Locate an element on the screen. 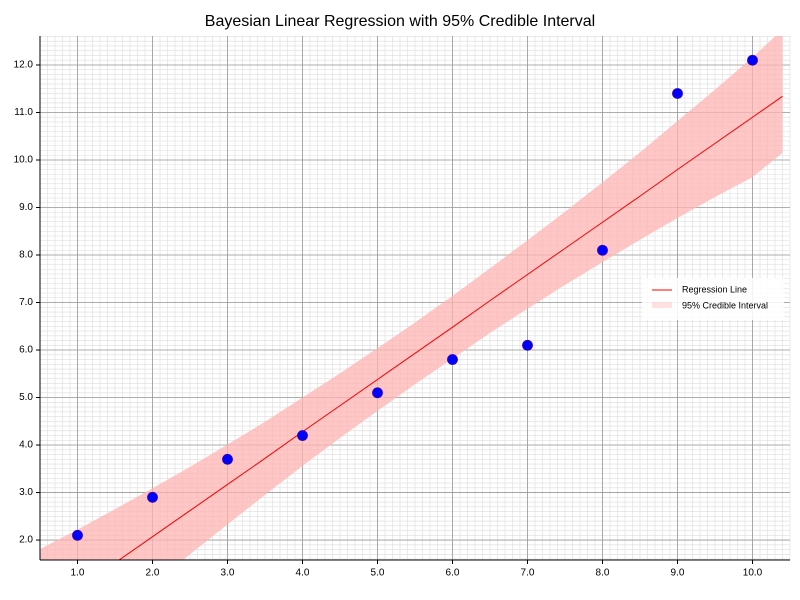  y-tick-label: 10.0 is located at coordinates (24, 160).